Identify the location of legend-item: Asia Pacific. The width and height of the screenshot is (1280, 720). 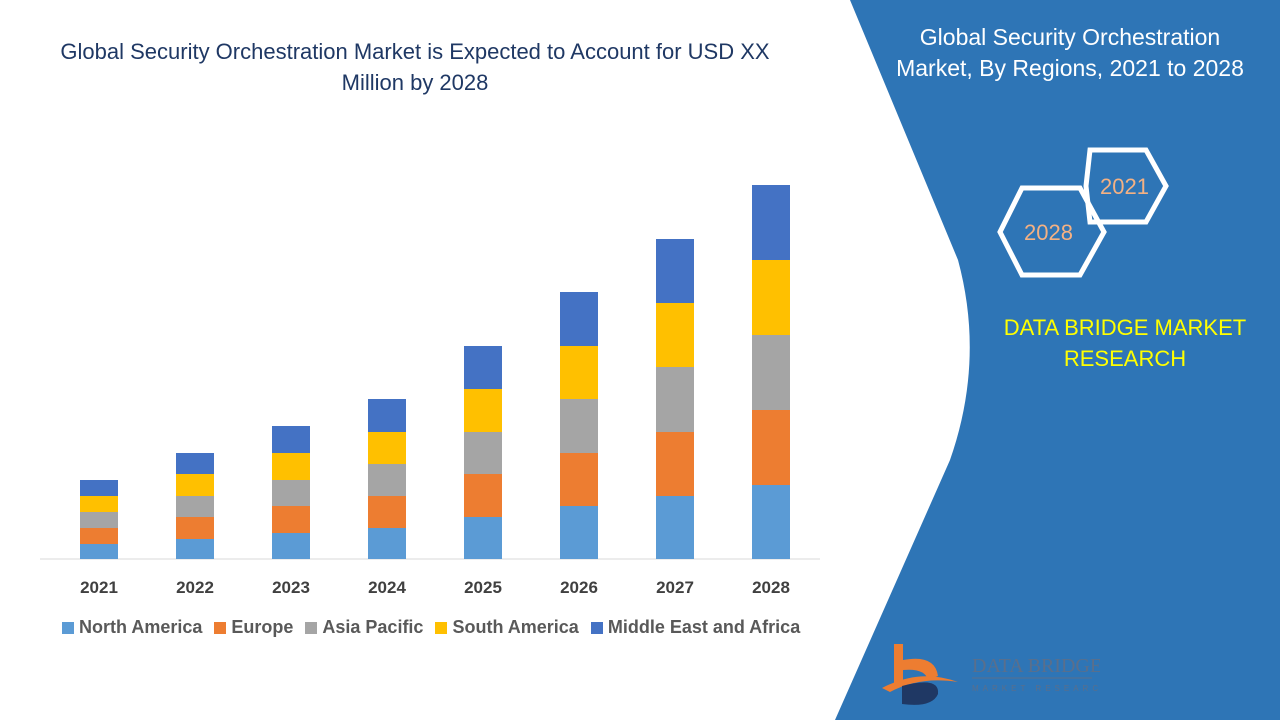
(364, 627).